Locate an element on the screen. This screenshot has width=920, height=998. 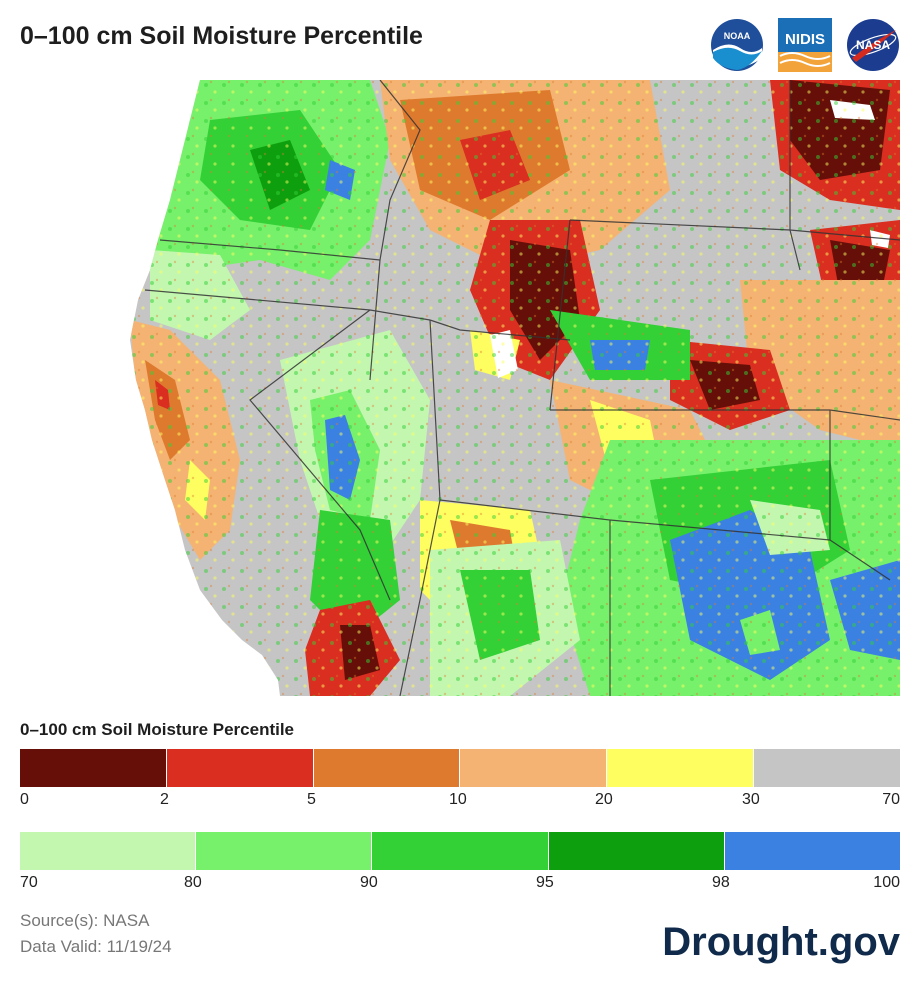
legend-bar-dry is located at coordinates (460, 768).